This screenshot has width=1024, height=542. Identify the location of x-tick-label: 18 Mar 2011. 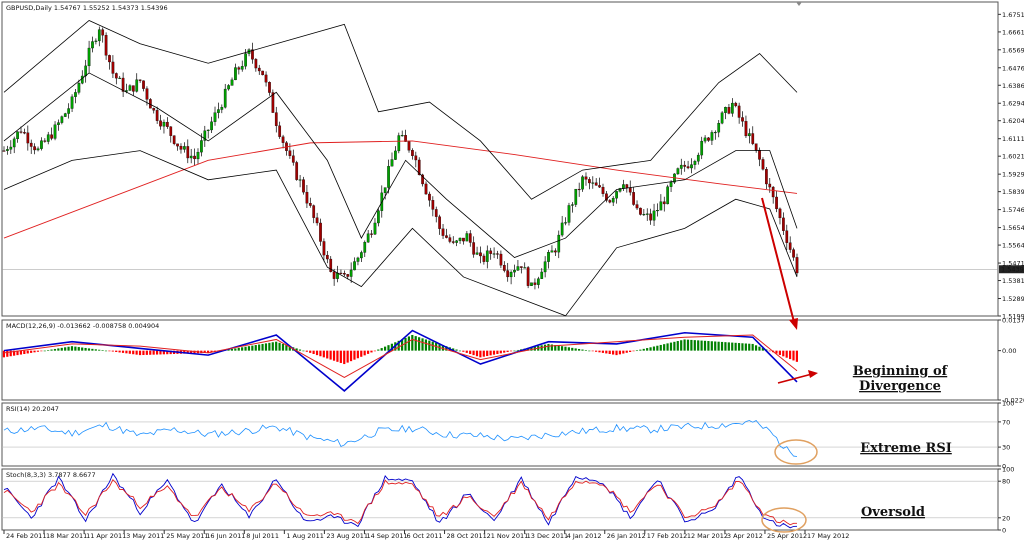
(66, 536).